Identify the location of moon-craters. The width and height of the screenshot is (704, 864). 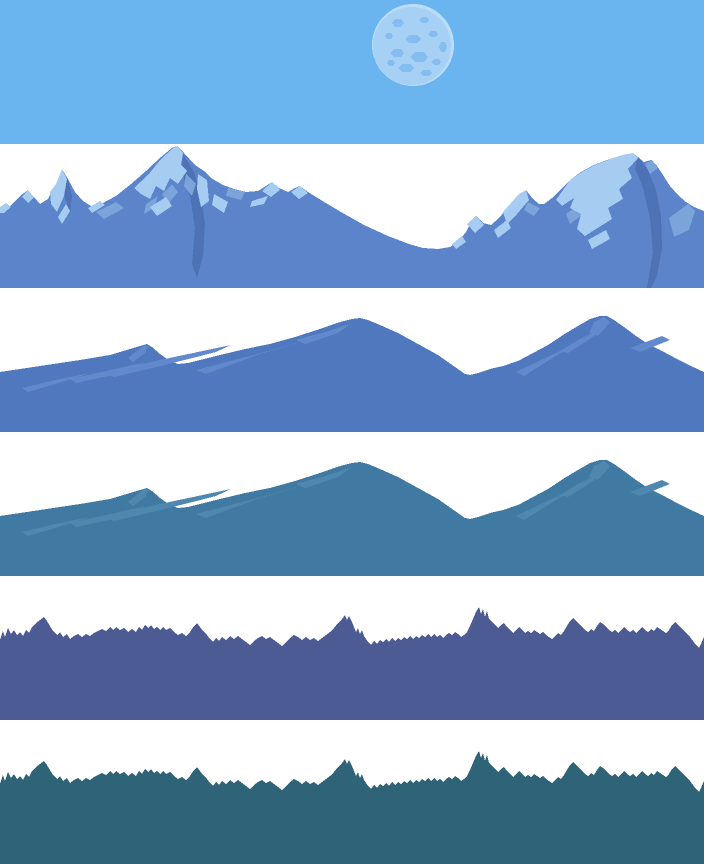
(416, 46).